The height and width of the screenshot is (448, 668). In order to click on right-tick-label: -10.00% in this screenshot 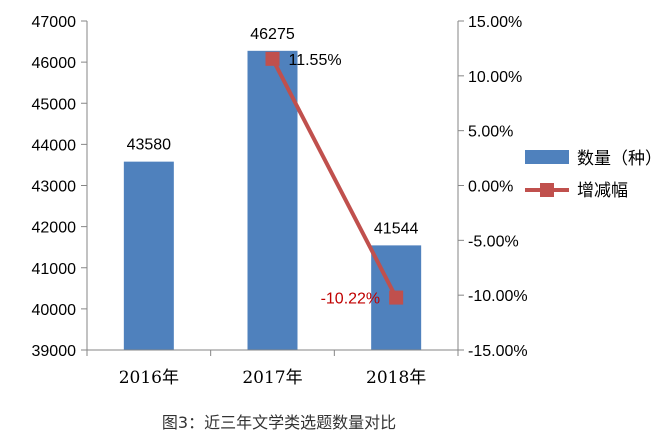, I will do `click(498, 296)`.